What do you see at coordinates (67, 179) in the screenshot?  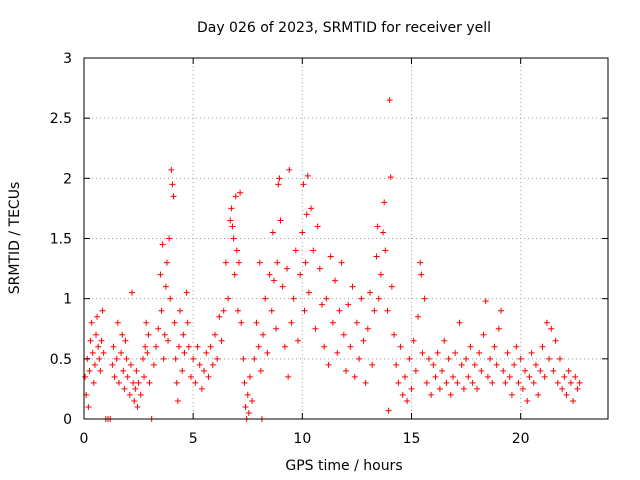 I see `y-tick-label: 2` at bounding box center [67, 179].